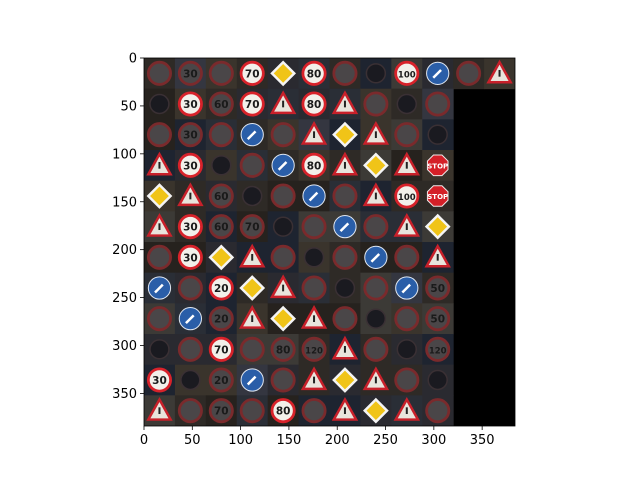 The height and width of the screenshot is (480, 640). Describe the element at coordinates (124, 298) in the screenshot. I see `y-tick-label: 250` at that location.